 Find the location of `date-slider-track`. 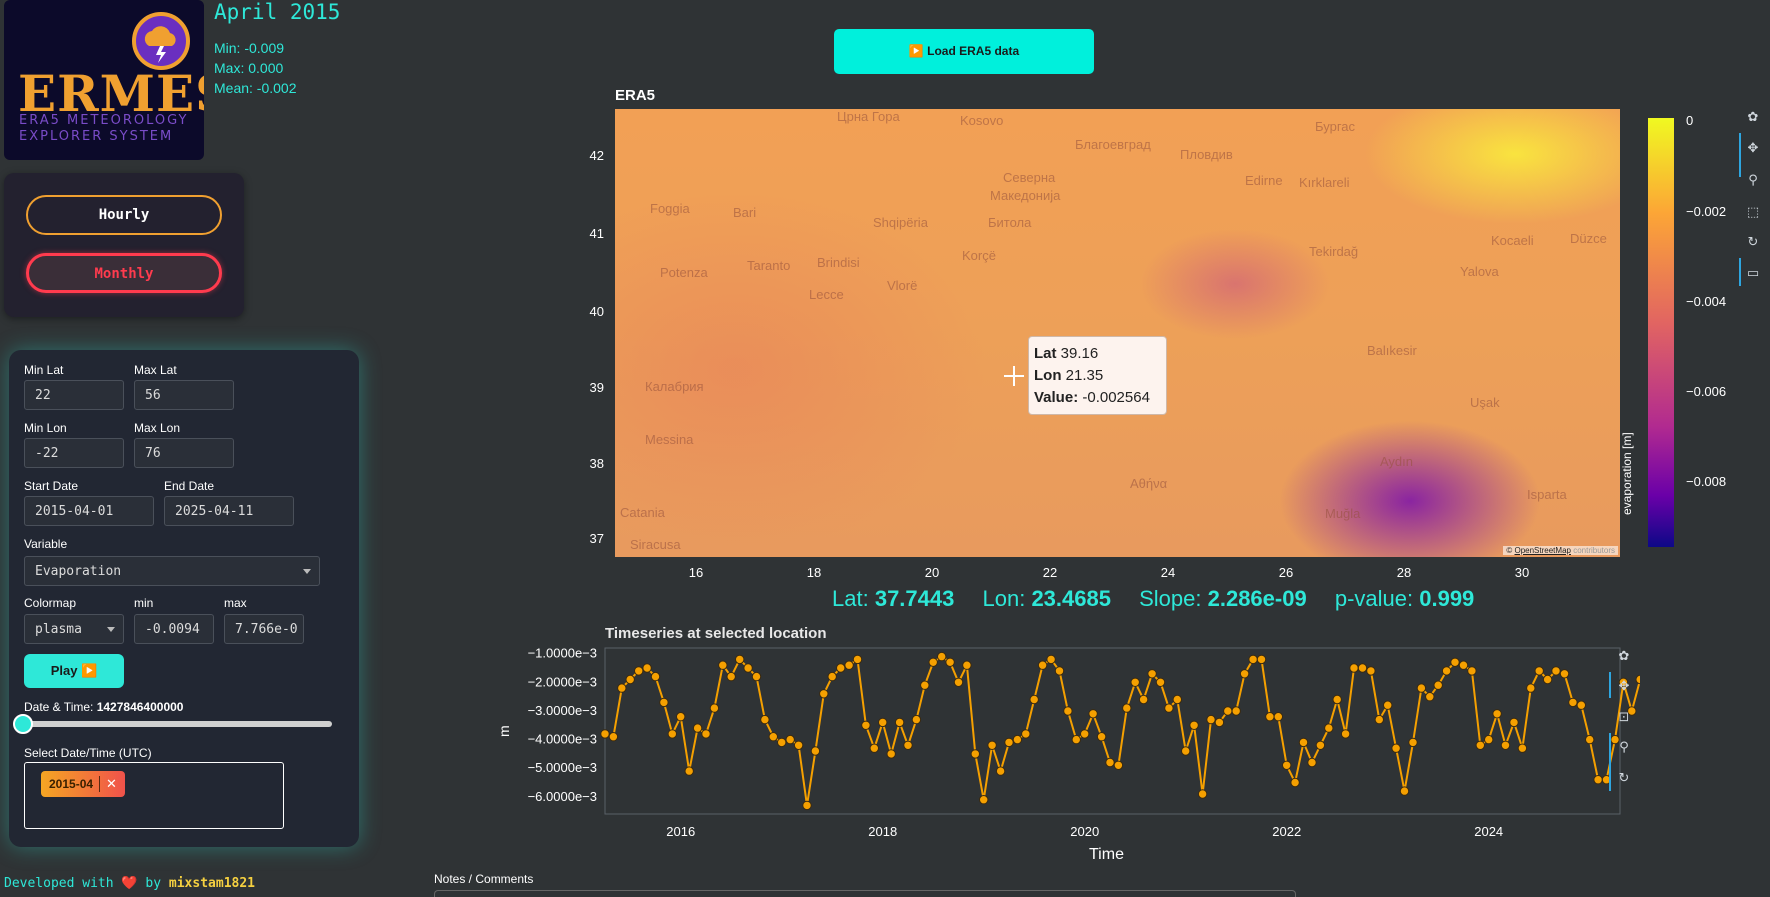

date-slider-track is located at coordinates (178, 724).